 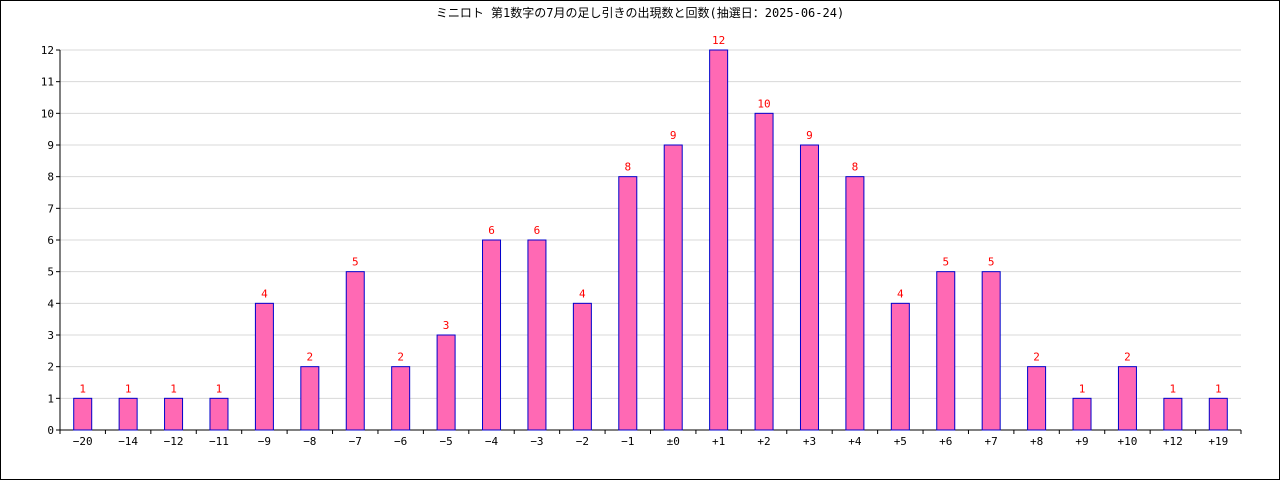 What do you see at coordinates (219, 441) in the screenshot?
I see `x-tick-label: −11` at bounding box center [219, 441].